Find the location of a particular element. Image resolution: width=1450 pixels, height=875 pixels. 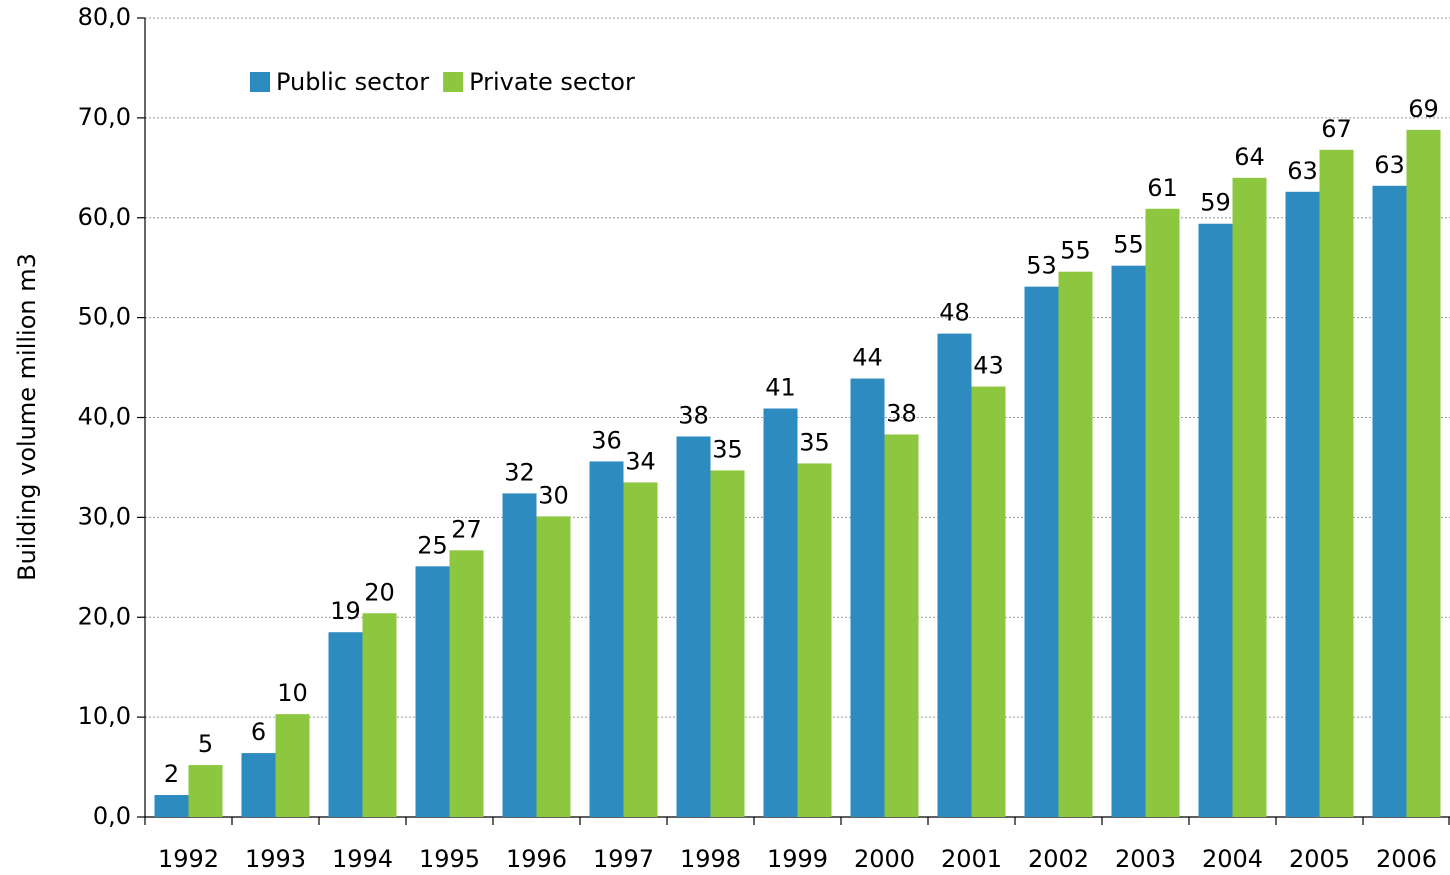

value-label: 34 is located at coordinates (640, 461).